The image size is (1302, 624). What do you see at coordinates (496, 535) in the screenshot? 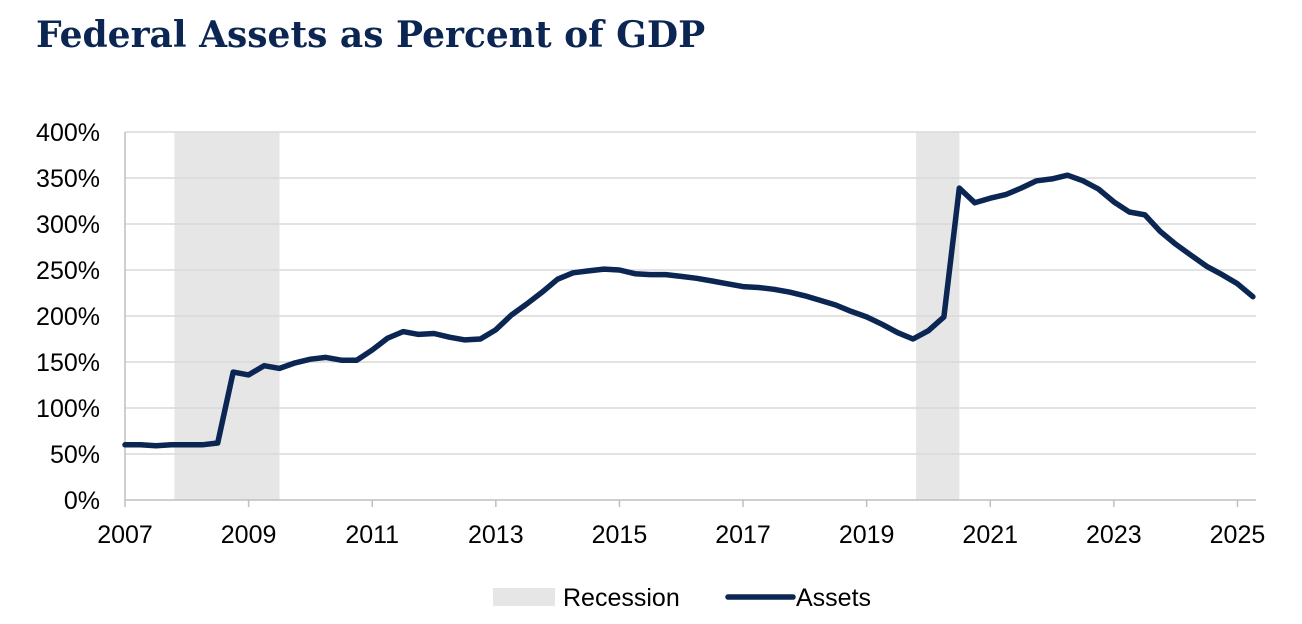
I see `x-tick-label: 2013` at bounding box center [496, 535].